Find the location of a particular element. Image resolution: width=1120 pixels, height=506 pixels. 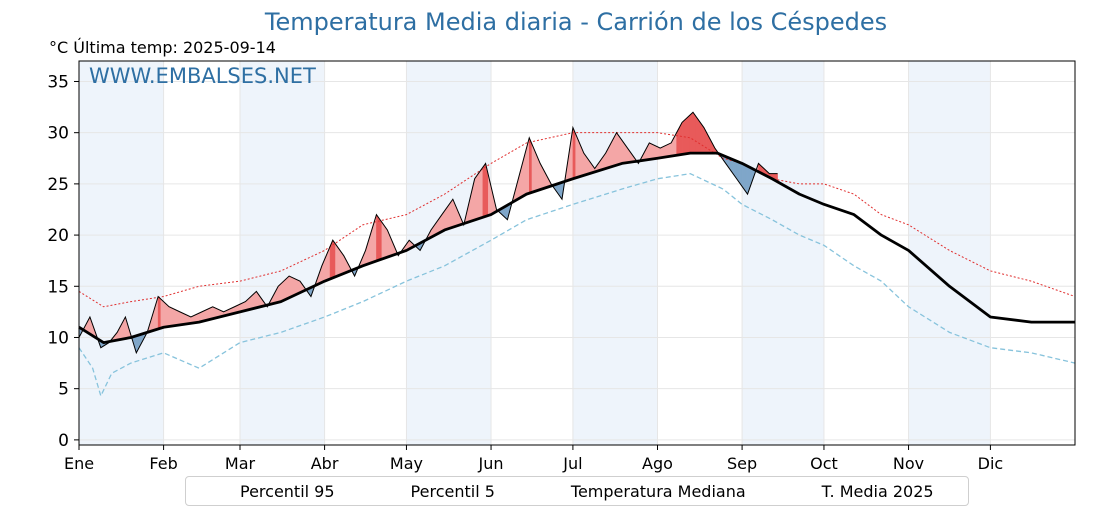

x-tick-label: Dic is located at coordinates (991, 463).